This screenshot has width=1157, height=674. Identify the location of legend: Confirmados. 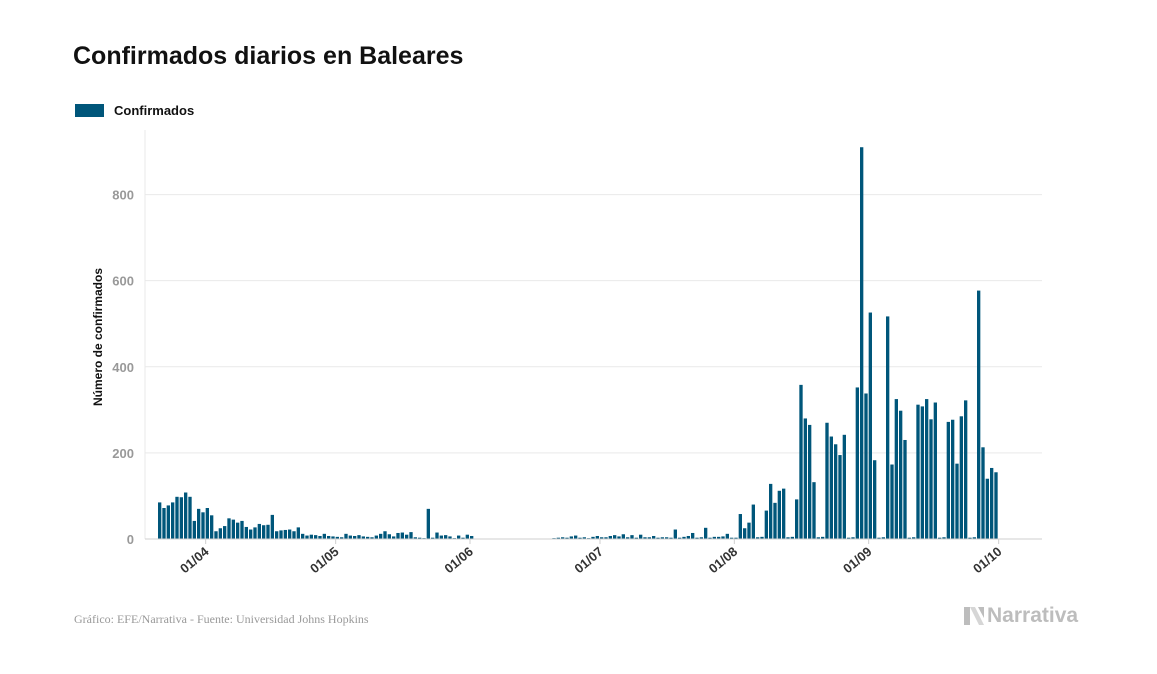
(134, 110).